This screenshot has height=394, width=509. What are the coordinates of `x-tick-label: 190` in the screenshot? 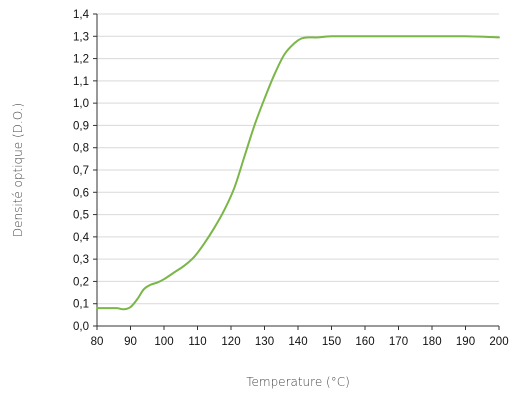 It's located at (465, 342).